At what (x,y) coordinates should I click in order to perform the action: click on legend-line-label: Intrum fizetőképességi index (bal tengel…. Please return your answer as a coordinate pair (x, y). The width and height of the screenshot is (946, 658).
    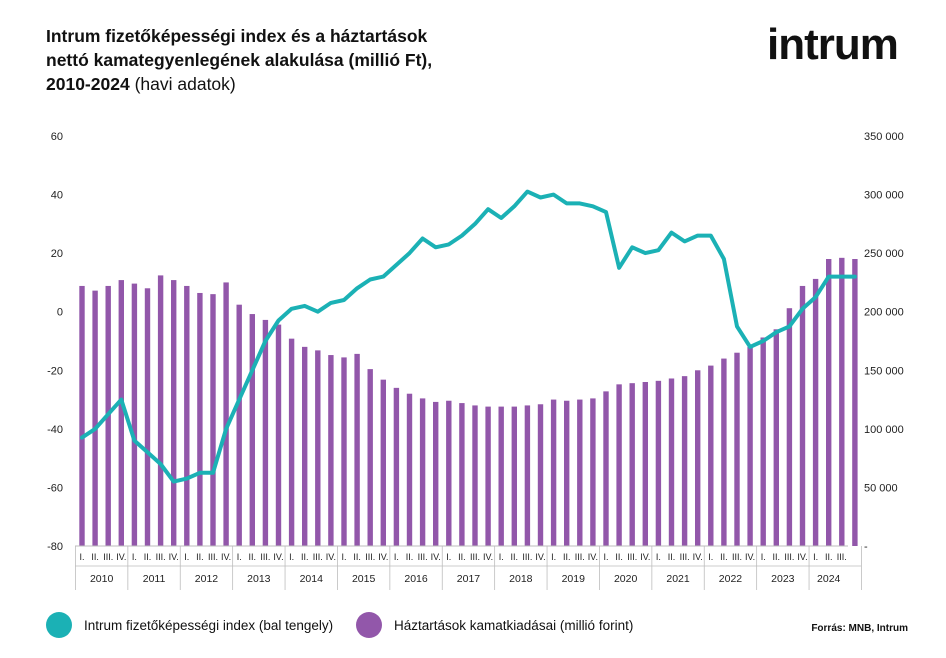
    Looking at the image, I should click on (209, 625).